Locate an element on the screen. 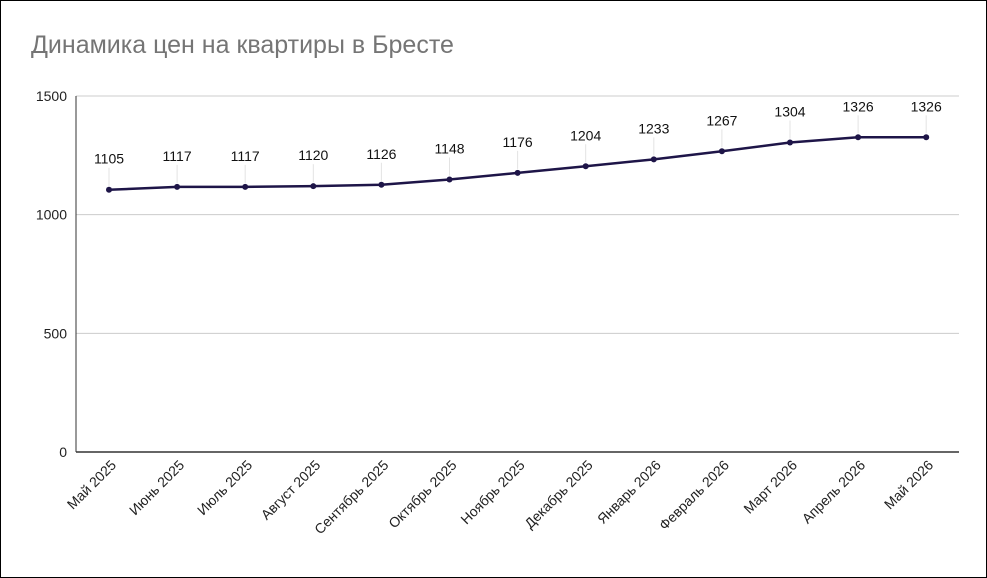 Image resolution: width=987 pixels, height=578 pixels. data-label: 1204 is located at coordinates (585, 135).